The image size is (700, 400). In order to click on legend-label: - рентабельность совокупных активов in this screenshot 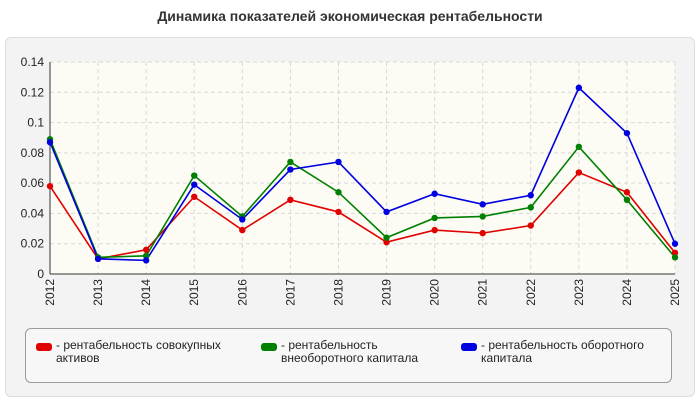, I will do `click(138, 351)`.